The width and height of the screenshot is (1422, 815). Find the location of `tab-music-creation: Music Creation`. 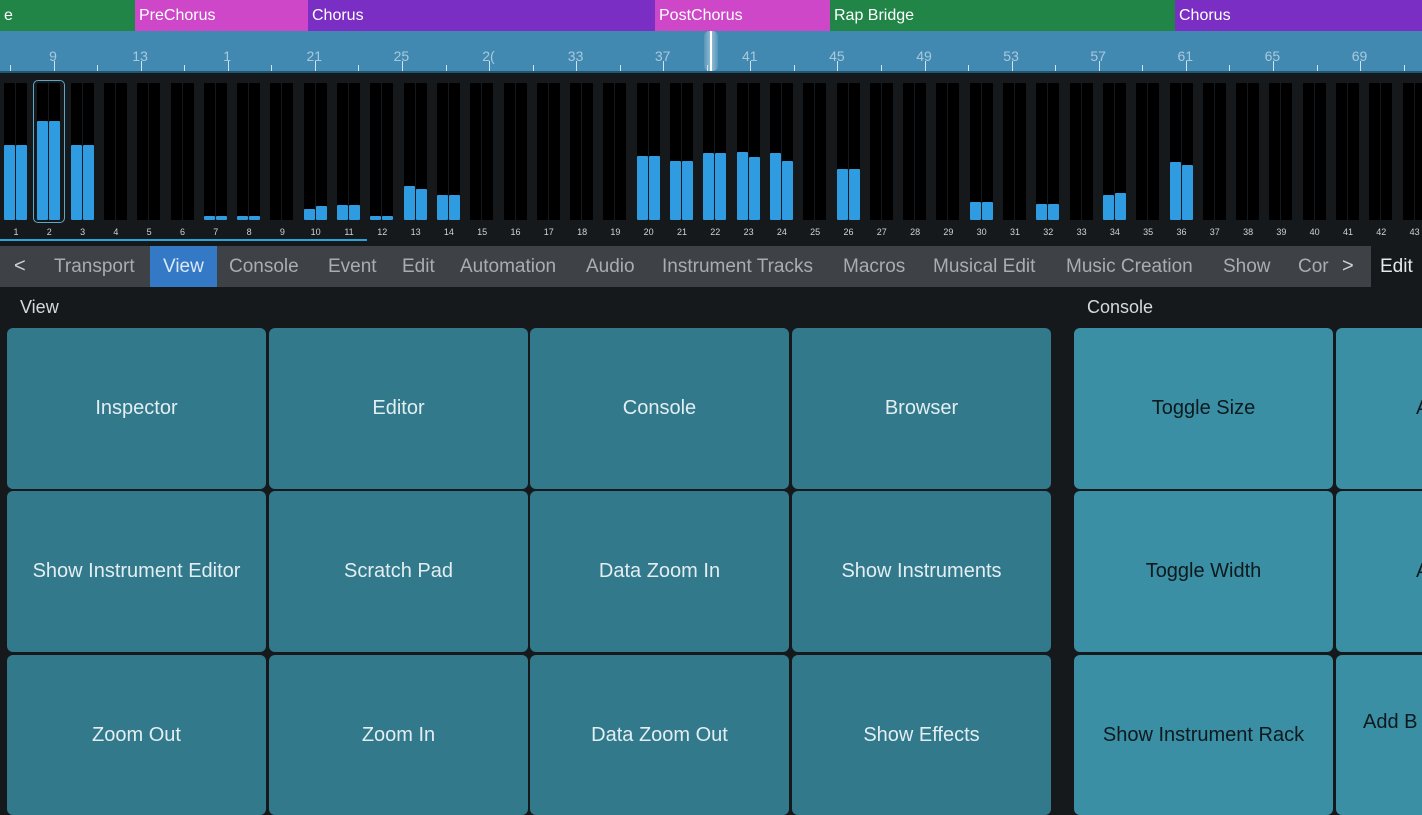

tab-music-creation: Music Creation is located at coordinates (1129, 266).